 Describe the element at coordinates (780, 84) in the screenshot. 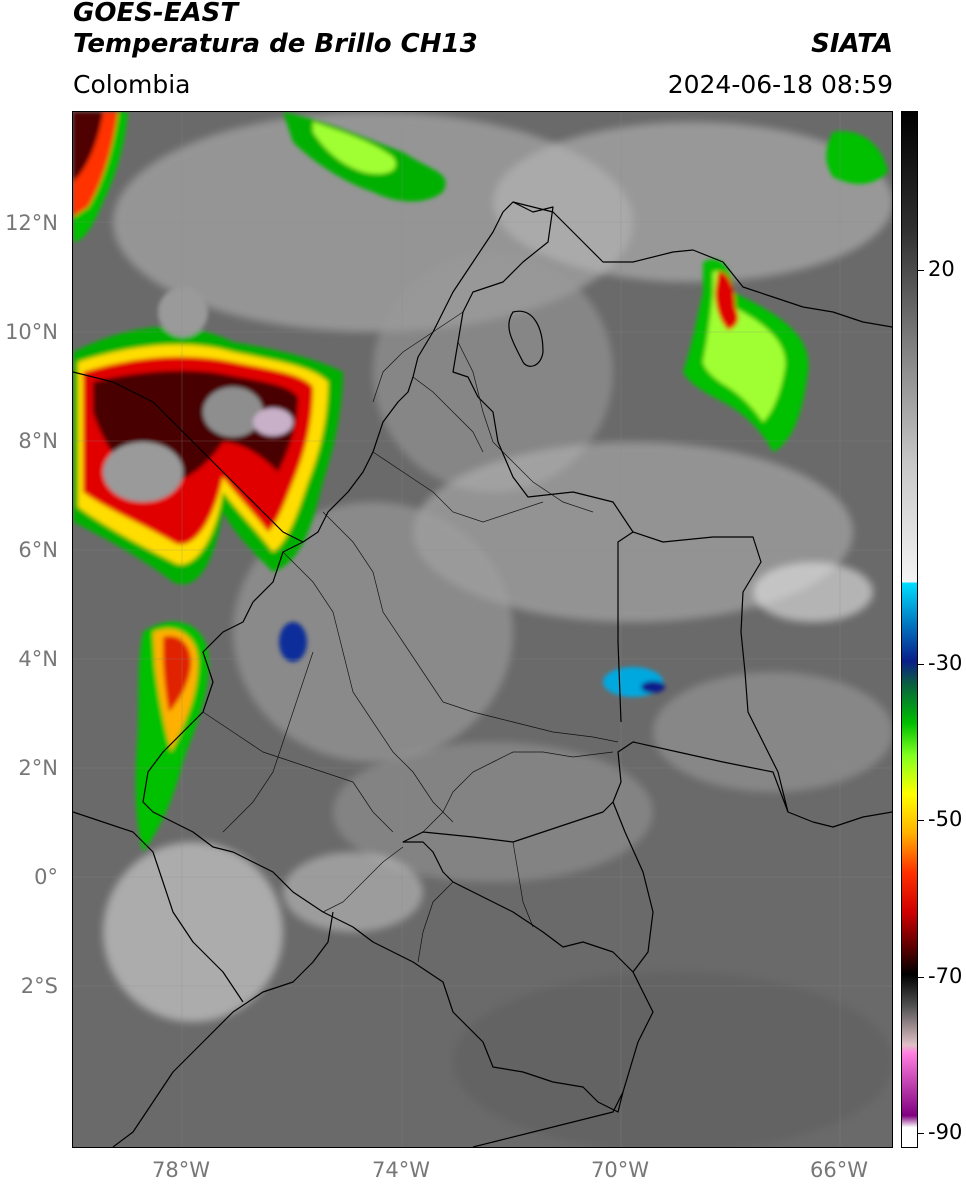

I see `timestamp-label: 2024-06-18 08:59` at that location.